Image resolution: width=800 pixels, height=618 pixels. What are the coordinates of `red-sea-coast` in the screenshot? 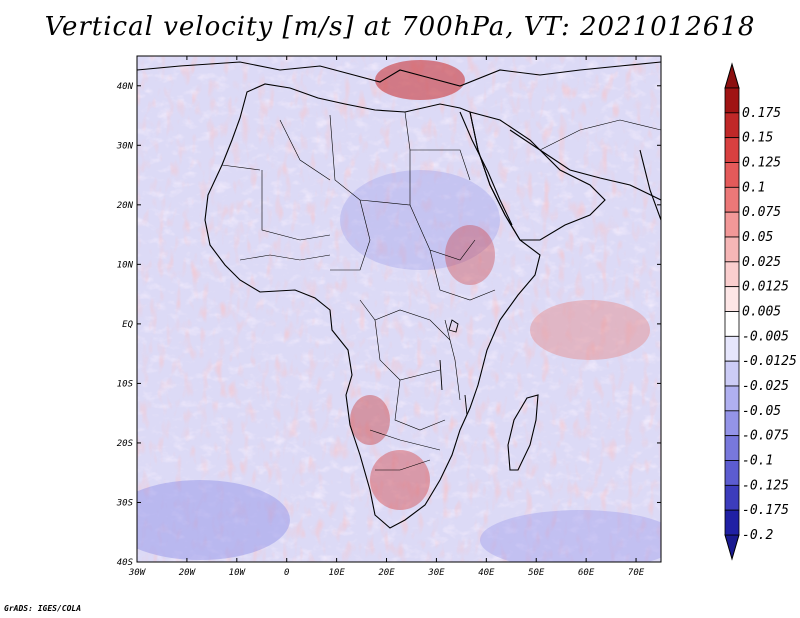 It's located at (486, 168).